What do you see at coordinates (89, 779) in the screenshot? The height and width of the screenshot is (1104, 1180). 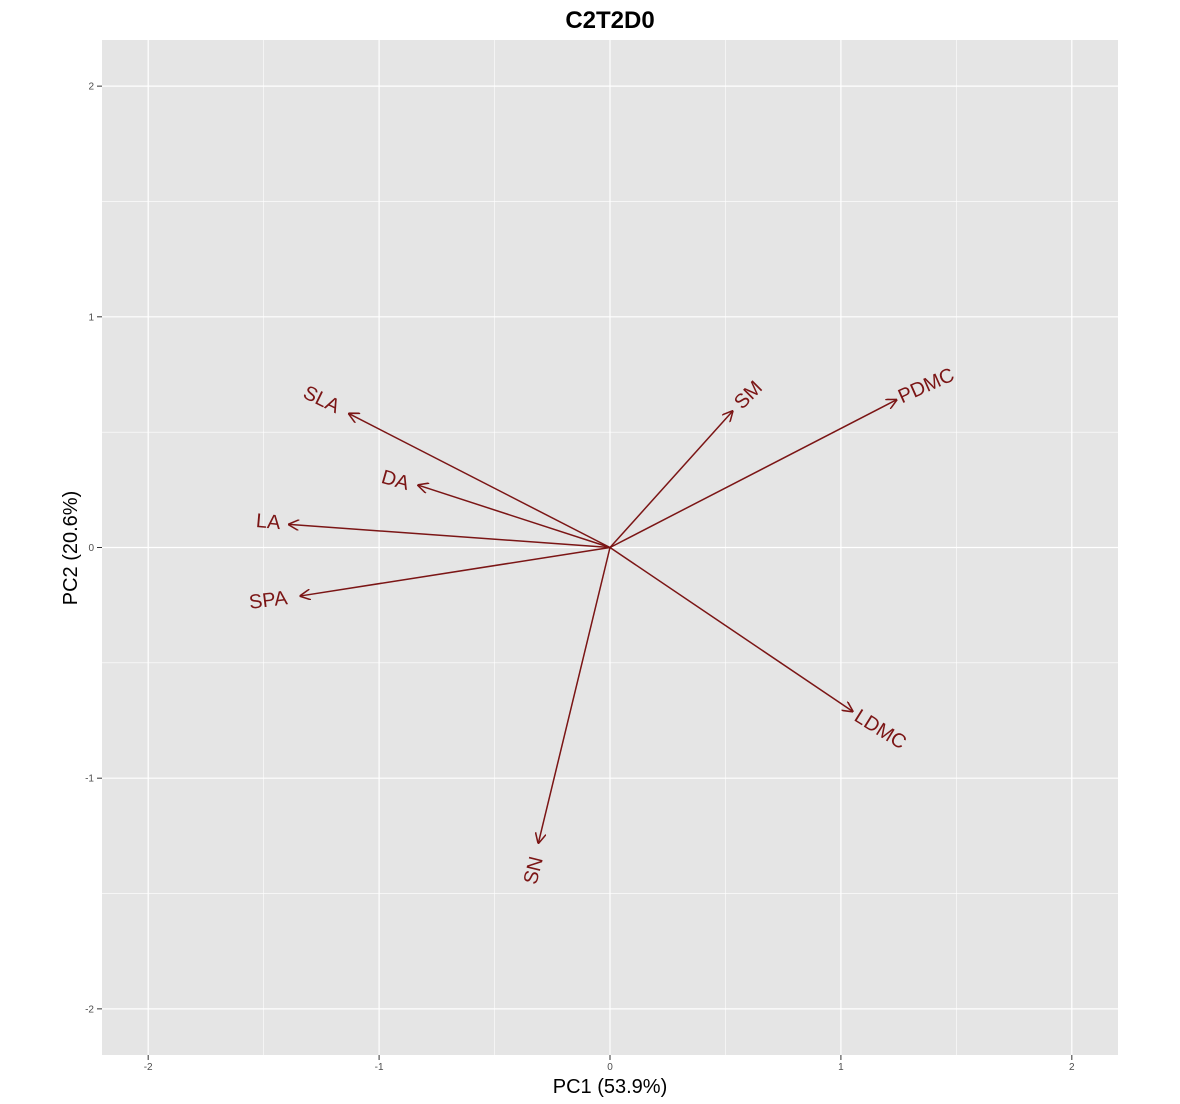 I see `y-tick-label: -1` at bounding box center [89, 779].